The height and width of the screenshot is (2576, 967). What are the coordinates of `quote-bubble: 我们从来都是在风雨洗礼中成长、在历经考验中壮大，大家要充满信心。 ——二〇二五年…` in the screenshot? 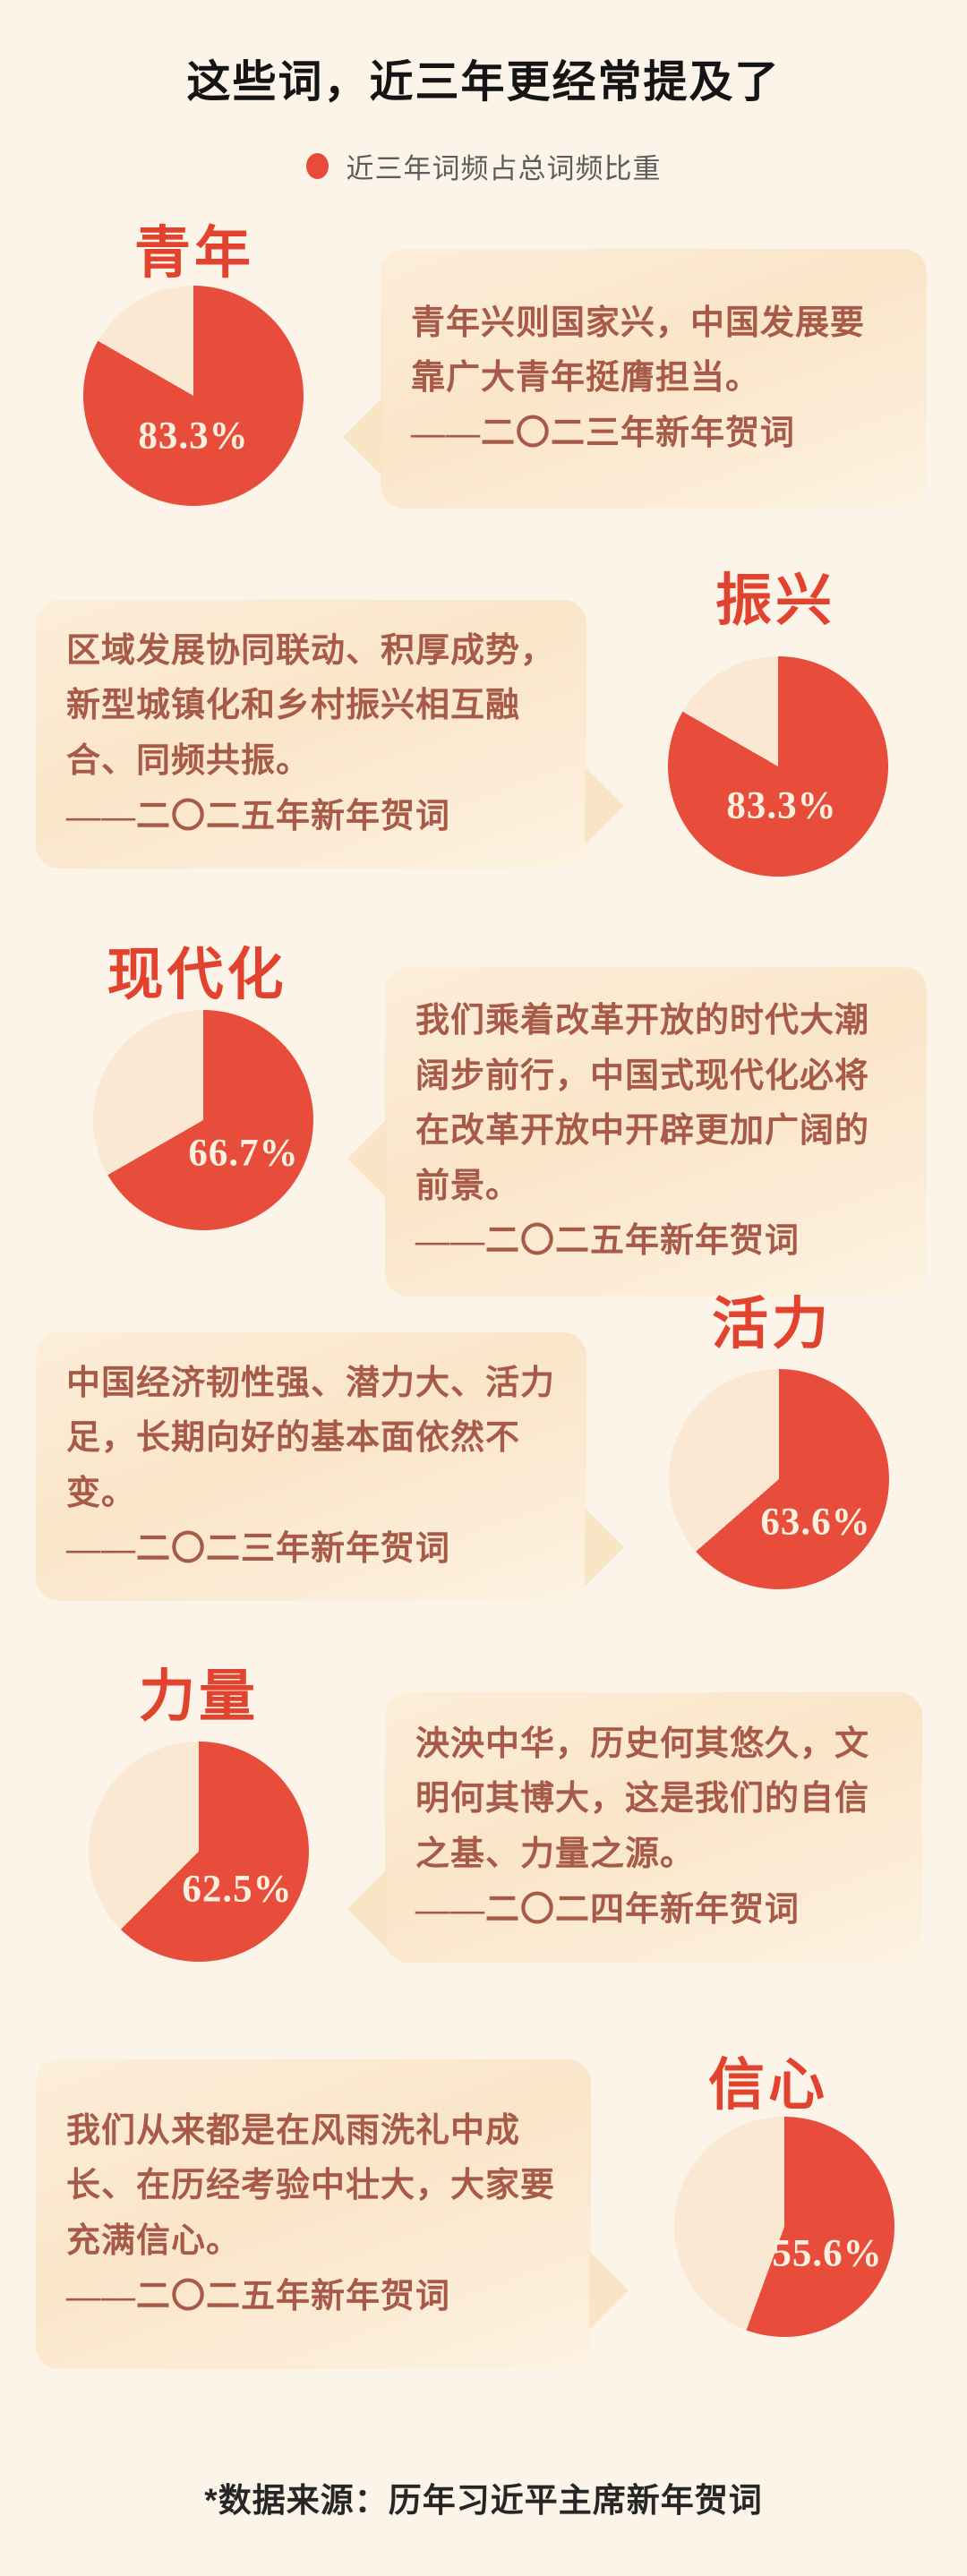 It's located at (332, 2214).